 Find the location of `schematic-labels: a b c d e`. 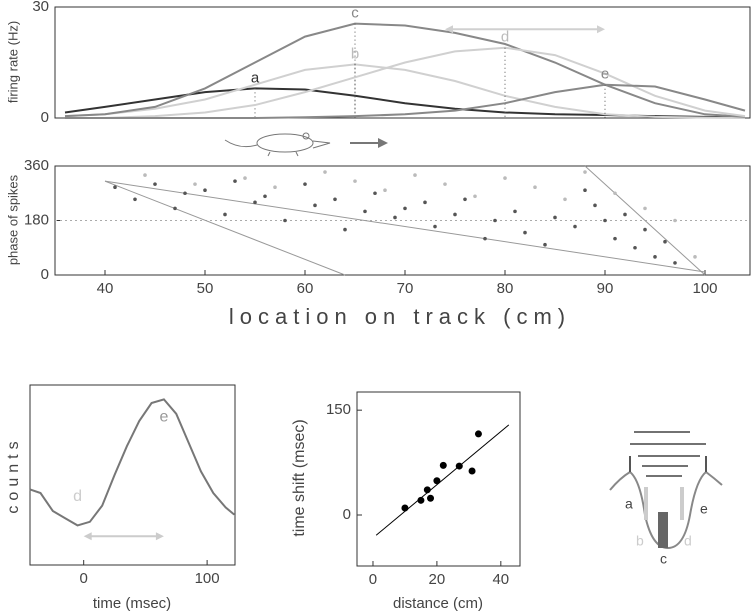

schematic-labels: a b c d e is located at coordinates (666, 531).